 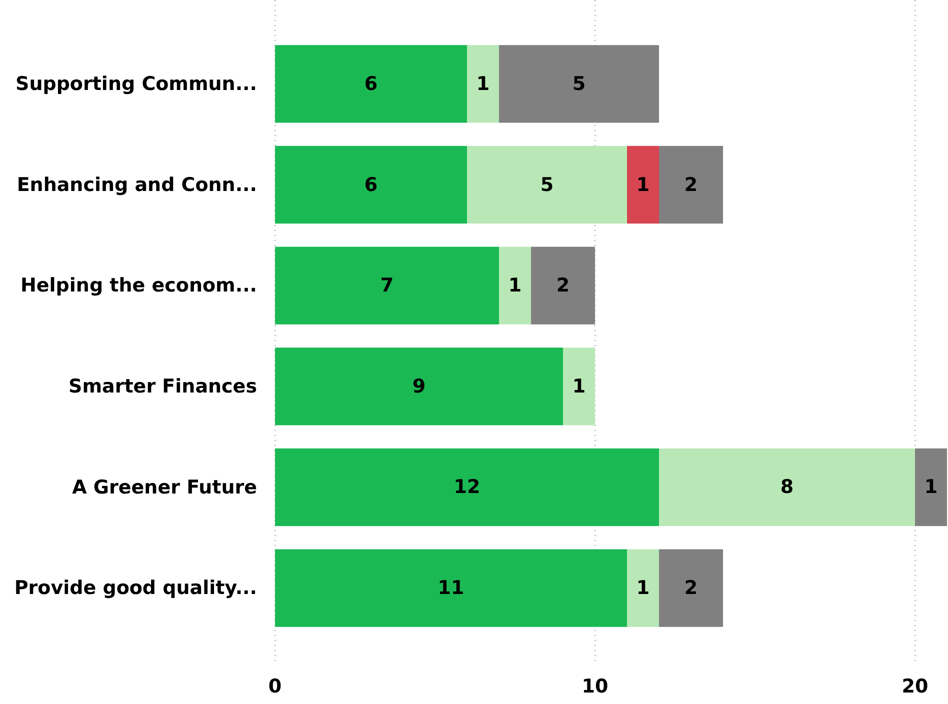 What do you see at coordinates (915, 687) in the screenshot?
I see `x-tick-label: 20` at bounding box center [915, 687].